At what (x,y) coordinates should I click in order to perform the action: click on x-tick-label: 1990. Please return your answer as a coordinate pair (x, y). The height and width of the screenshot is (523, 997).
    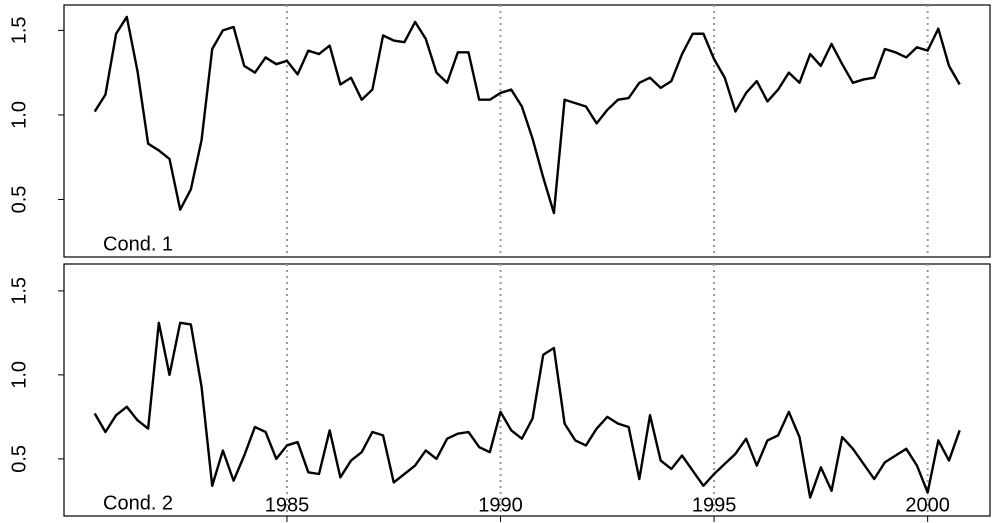
    Looking at the image, I should click on (500, 505).